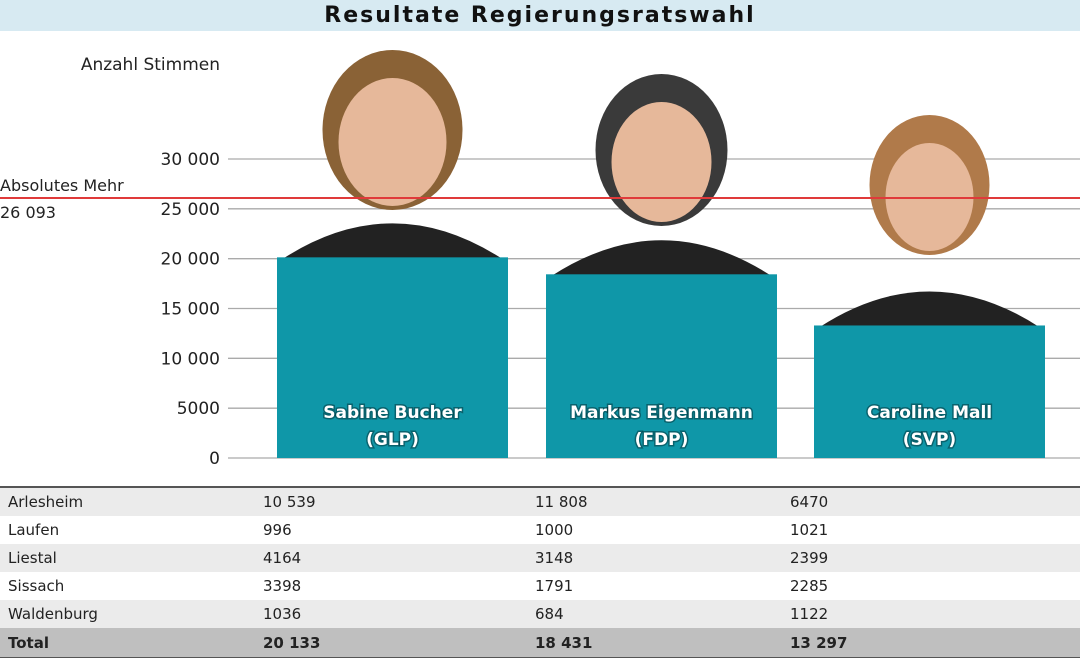  What do you see at coordinates (34, 530) in the screenshot?
I see `district-name: Laufen` at bounding box center [34, 530].